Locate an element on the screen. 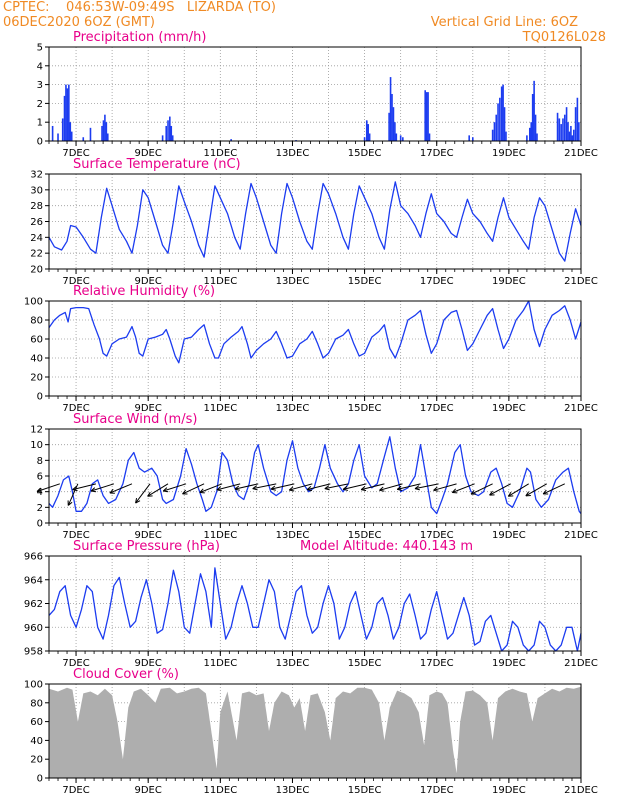 The image size is (618, 800). y-tick-label: 966 is located at coordinates (33, 557).